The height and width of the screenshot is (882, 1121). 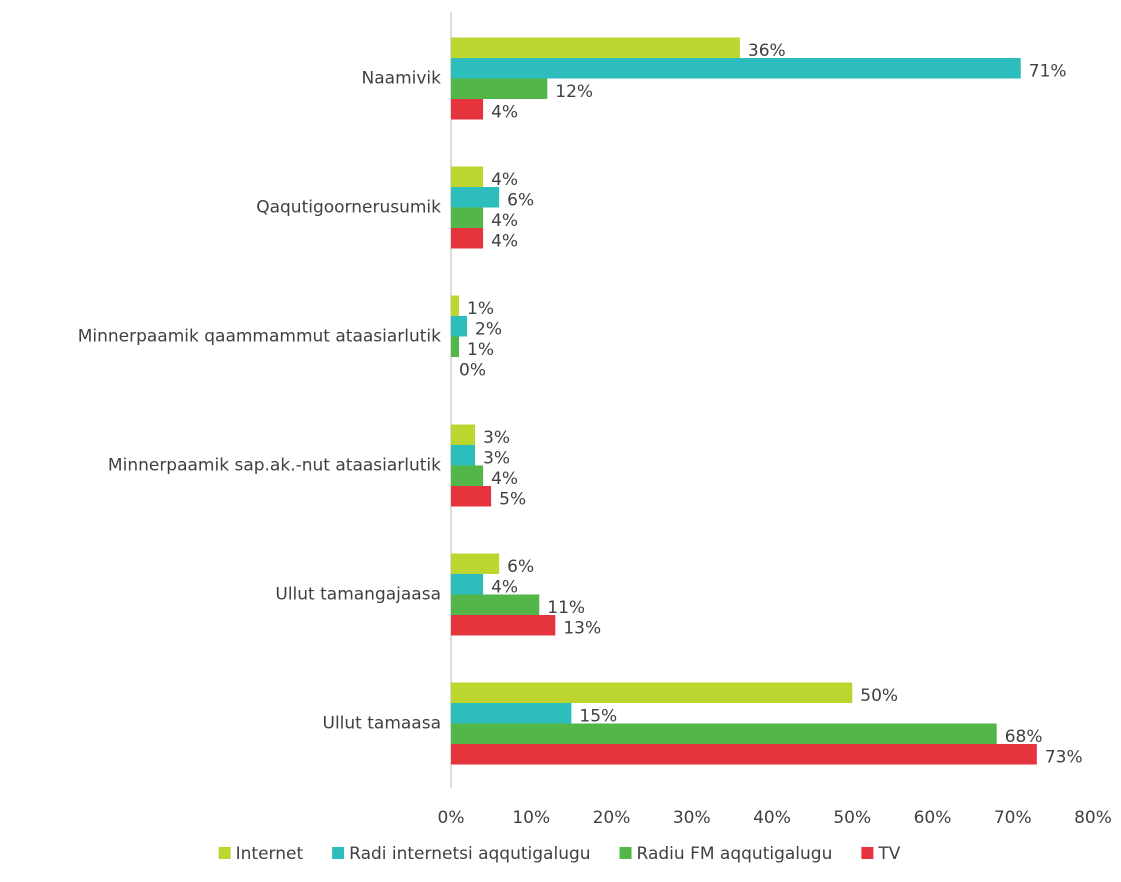 I want to click on value-label: 5%, so click(x=512, y=499).